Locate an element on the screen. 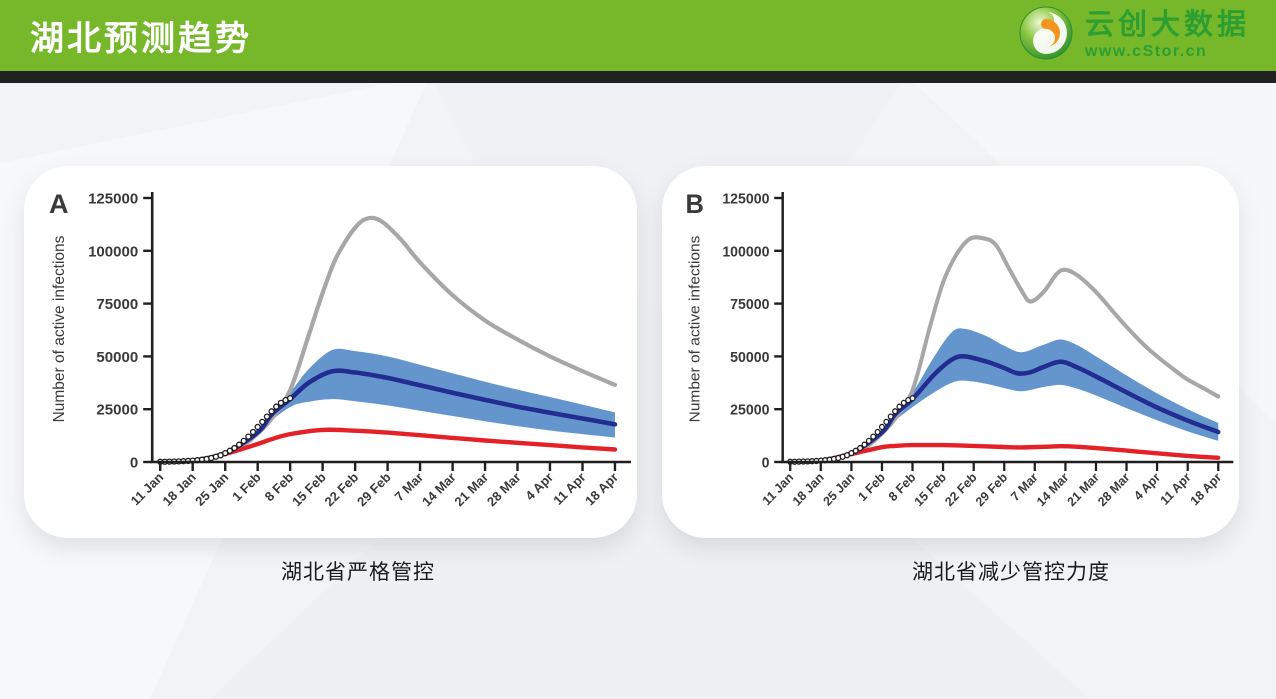  cstor-swirl-icon is located at coordinates (1046, 35).